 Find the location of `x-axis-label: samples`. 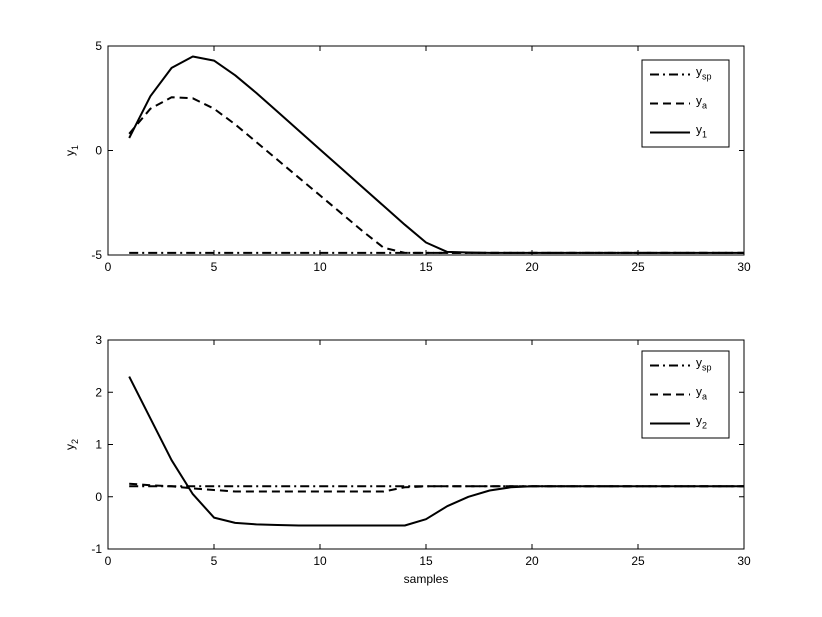

x-axis-label: samples is located at coordinates (426, 579).